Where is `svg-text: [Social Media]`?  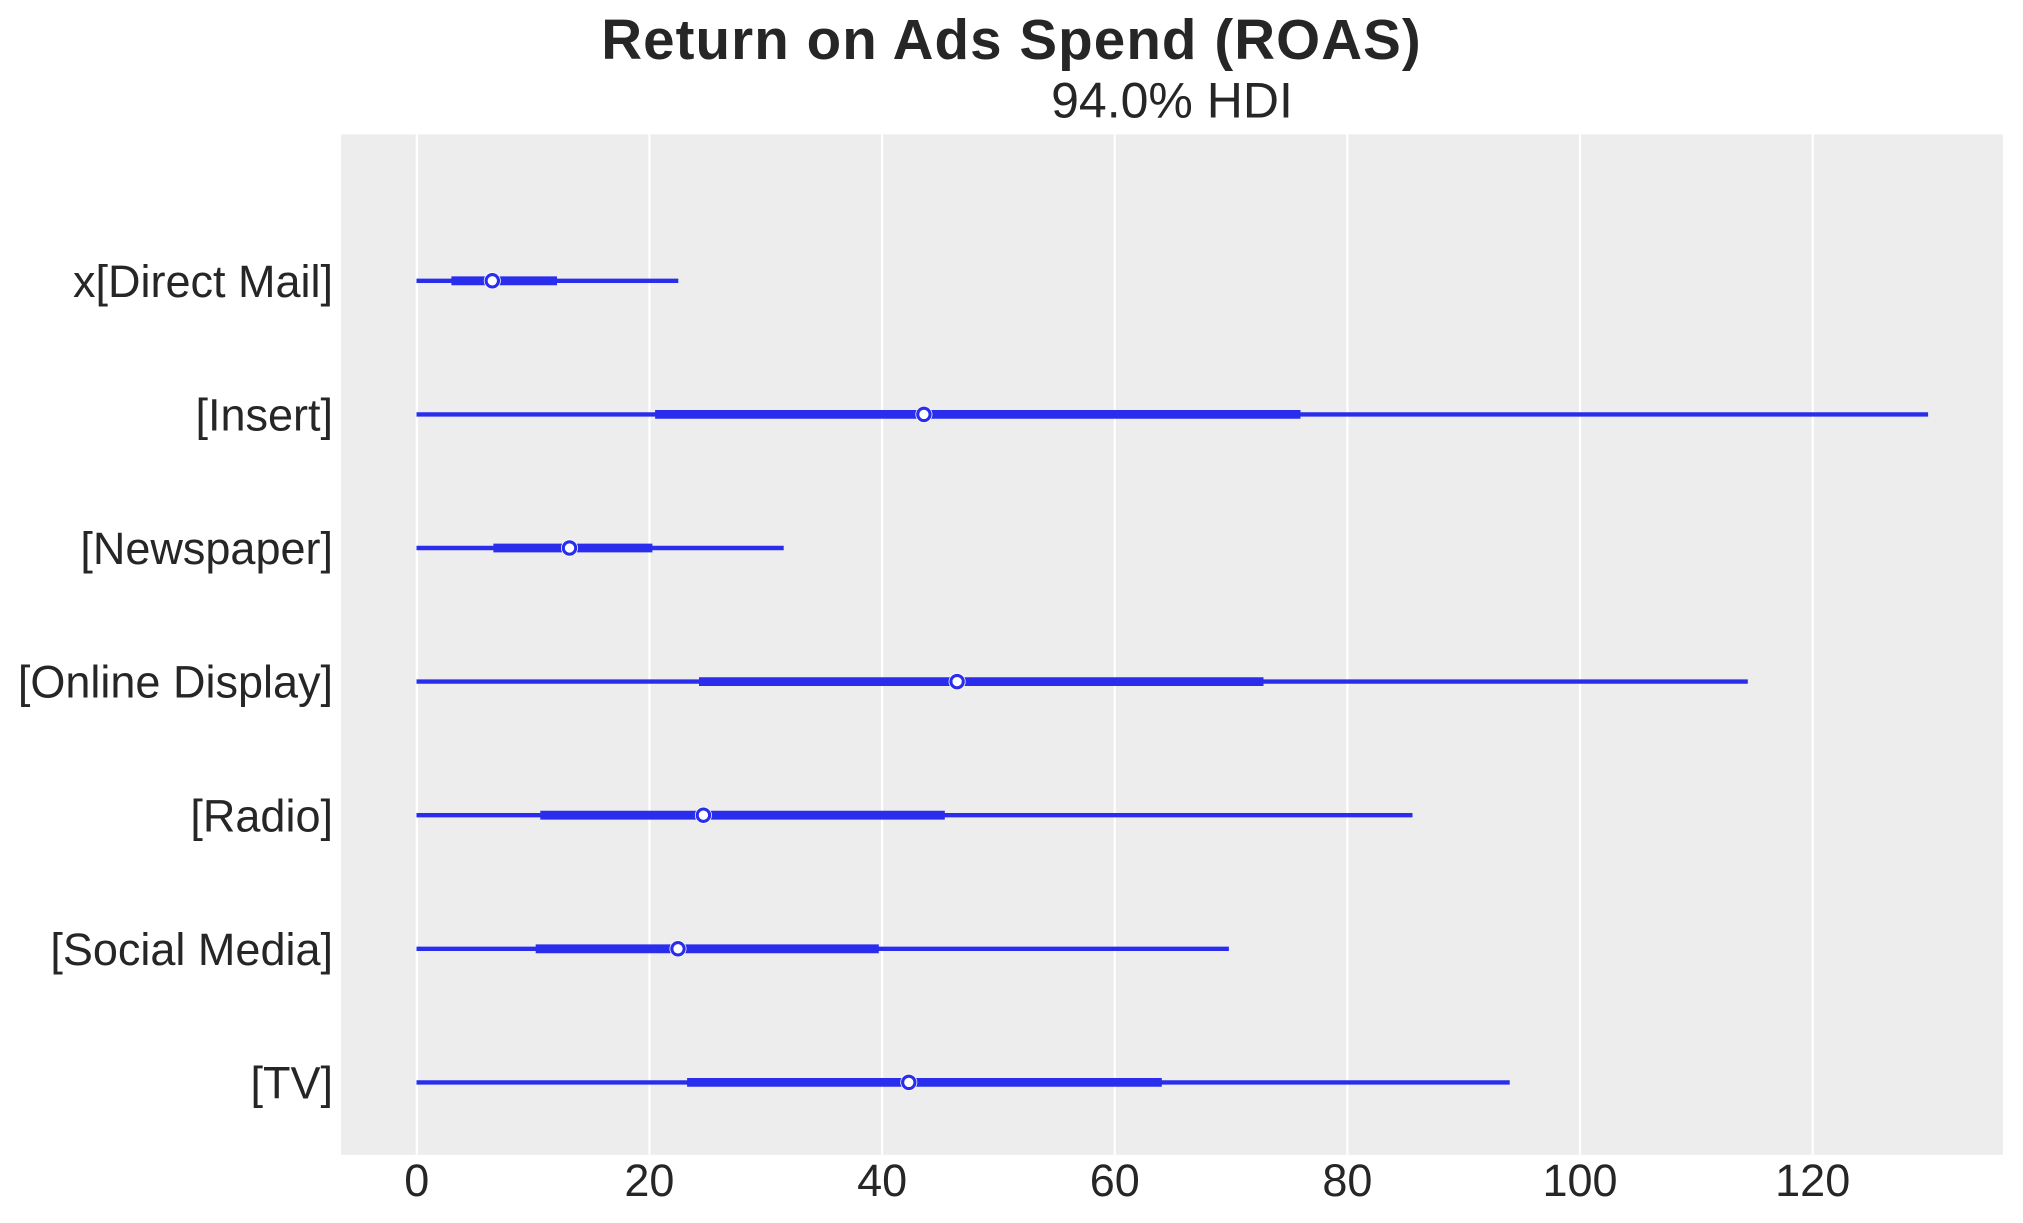
svg-text: [Social Media] is located at coordinates (191, 949).